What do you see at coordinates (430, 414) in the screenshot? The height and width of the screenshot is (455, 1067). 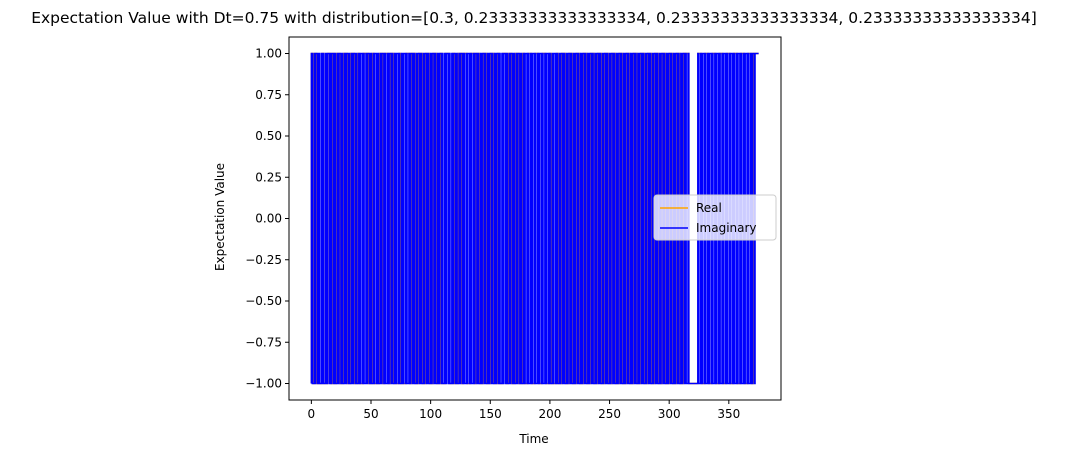 I see `x-tick-label: 100` at bounding box center [430, 414].